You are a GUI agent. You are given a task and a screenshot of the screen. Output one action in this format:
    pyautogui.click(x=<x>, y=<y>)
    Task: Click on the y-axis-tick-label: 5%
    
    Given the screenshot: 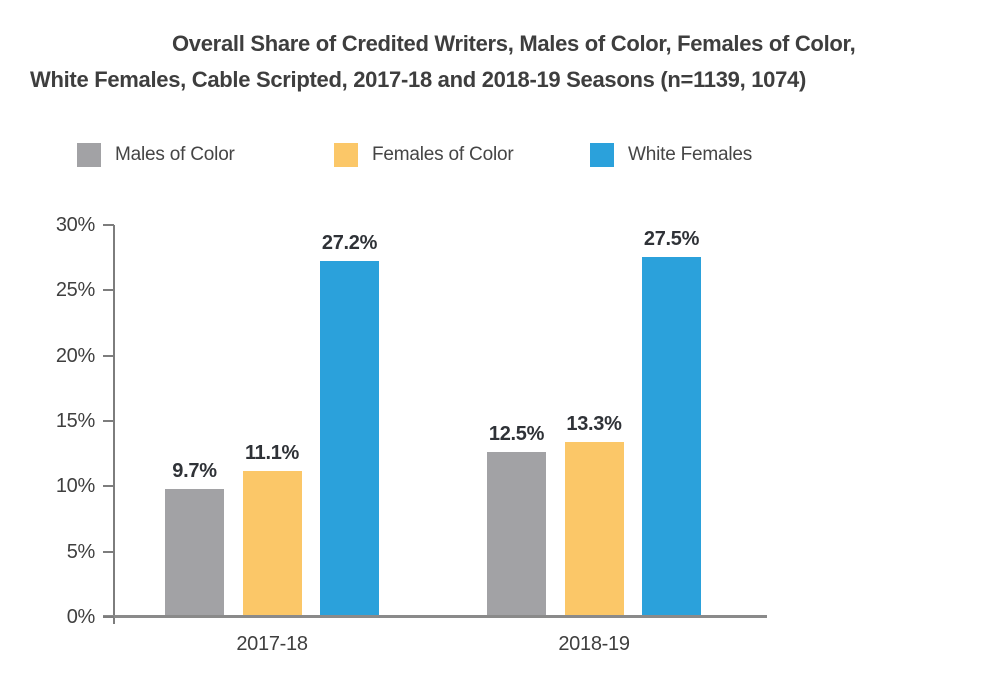 What is the action you would take?
    pyautogui.click(x=81, y=551)
    